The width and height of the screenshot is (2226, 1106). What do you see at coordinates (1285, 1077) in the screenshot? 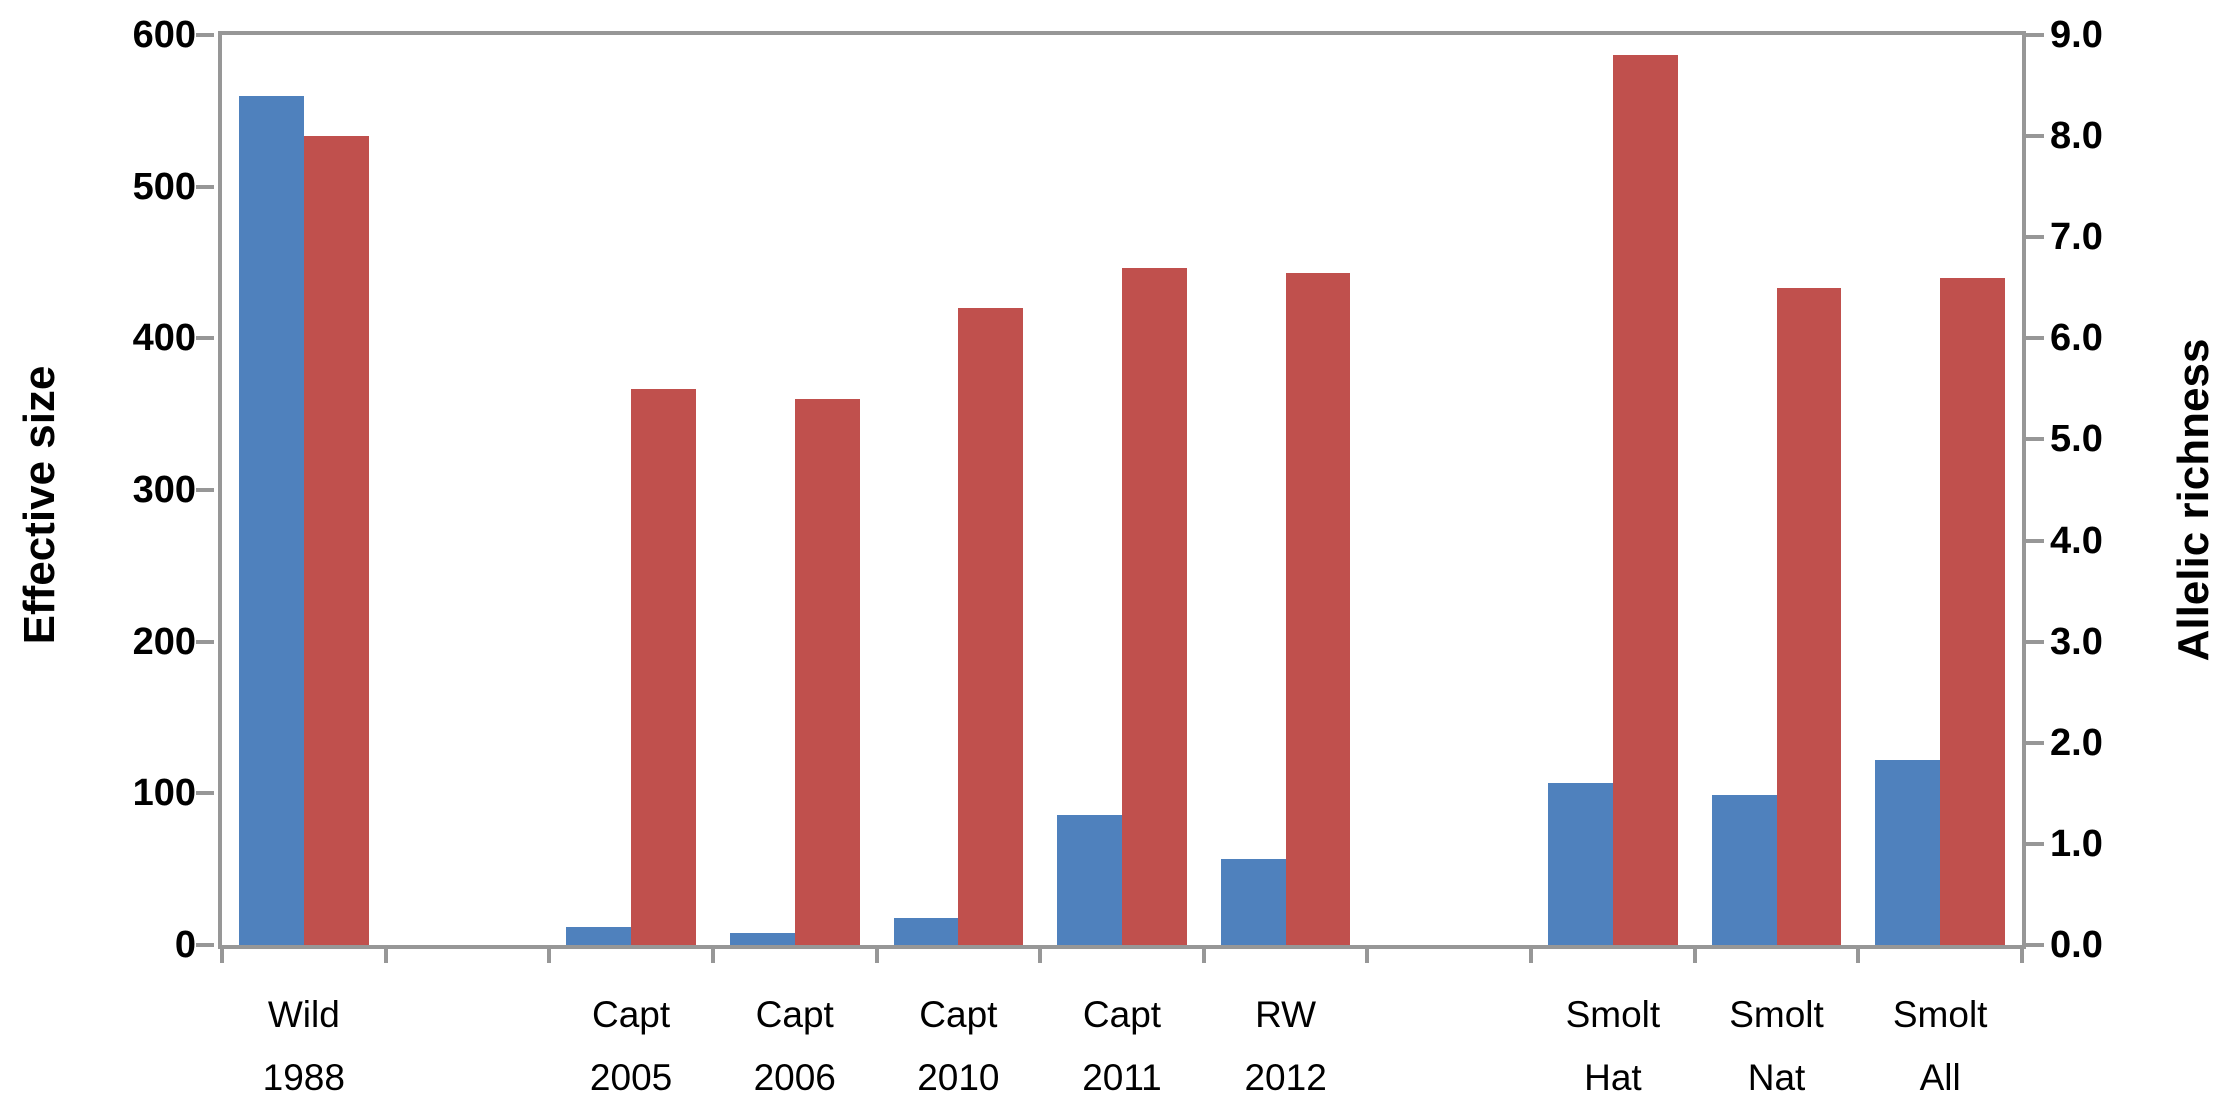
I see `category-label-line2: 2012` at bounding box center [1285, 1077].